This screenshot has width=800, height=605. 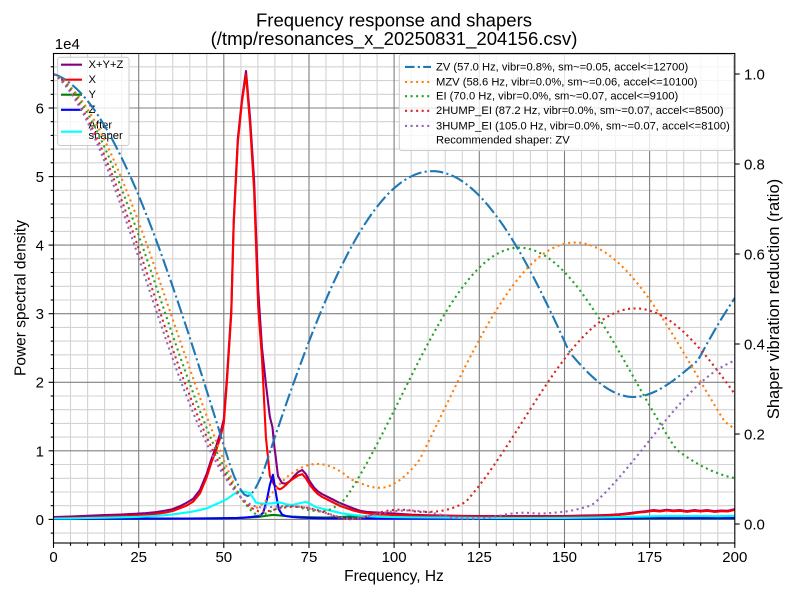 What do you see at coordinates (67, 44) in the screenshot?
I see `svg-text: 1e4` at bounding box center [67, 44].